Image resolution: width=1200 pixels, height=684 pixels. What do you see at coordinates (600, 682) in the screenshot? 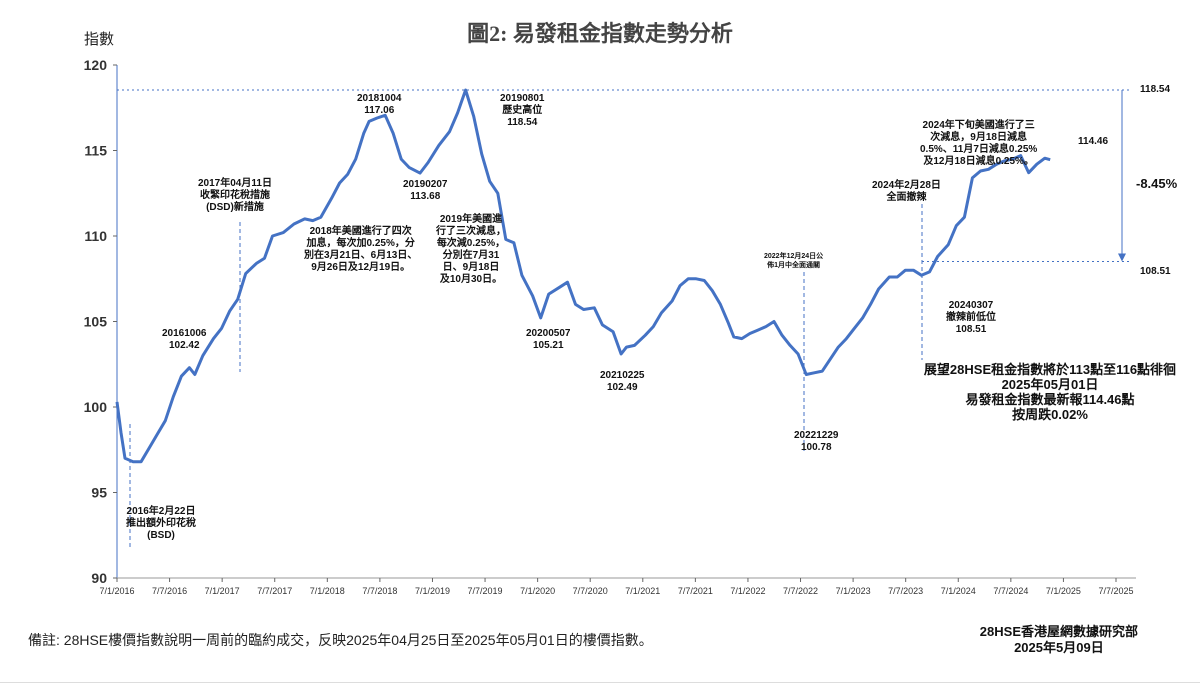
I see `bottom-divider` at bounding box center [600, 682].